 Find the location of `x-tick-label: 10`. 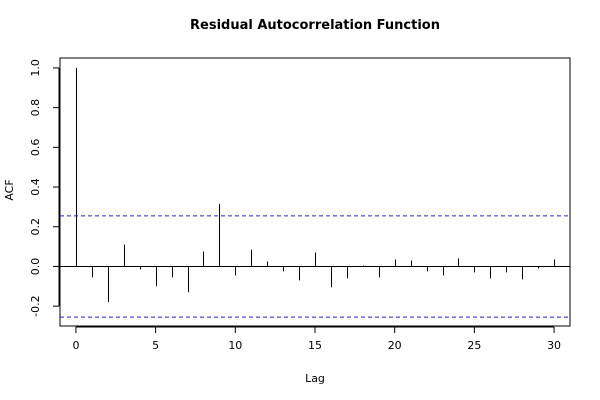

x-tick-label: 10 is located at coordinates (235, 345).